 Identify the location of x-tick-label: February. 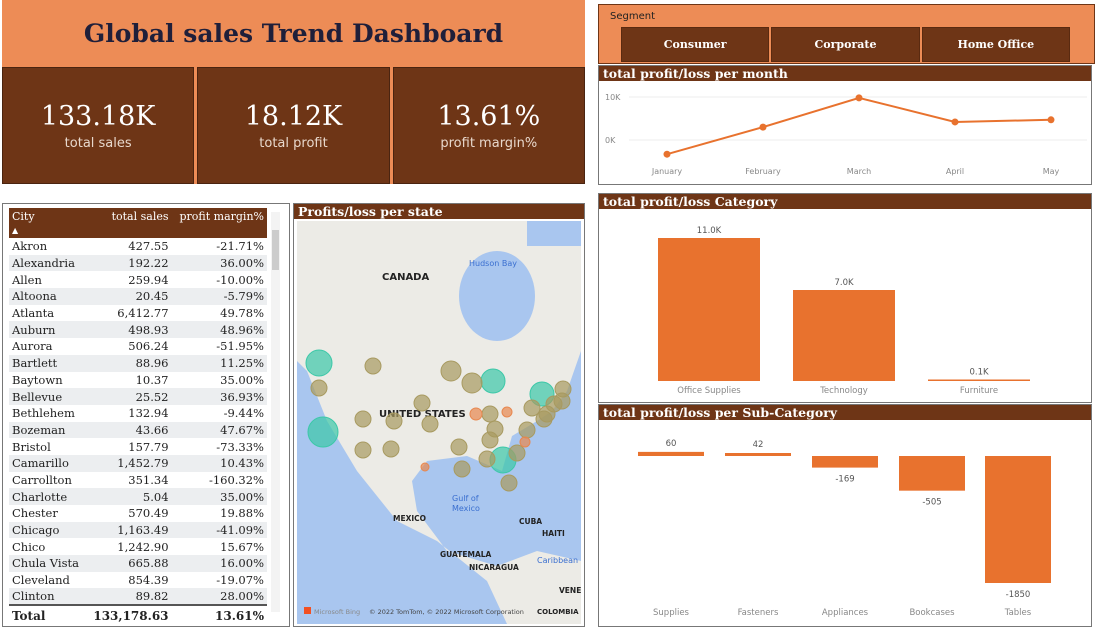
(763, 171).